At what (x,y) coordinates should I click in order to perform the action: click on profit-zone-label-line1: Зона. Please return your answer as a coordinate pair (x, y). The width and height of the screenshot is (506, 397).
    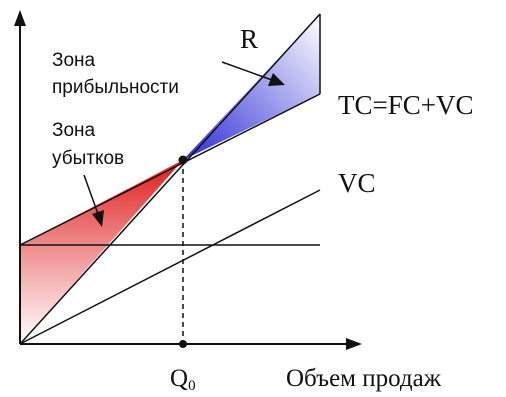
    Looking at the image, I should click on (74, 60).